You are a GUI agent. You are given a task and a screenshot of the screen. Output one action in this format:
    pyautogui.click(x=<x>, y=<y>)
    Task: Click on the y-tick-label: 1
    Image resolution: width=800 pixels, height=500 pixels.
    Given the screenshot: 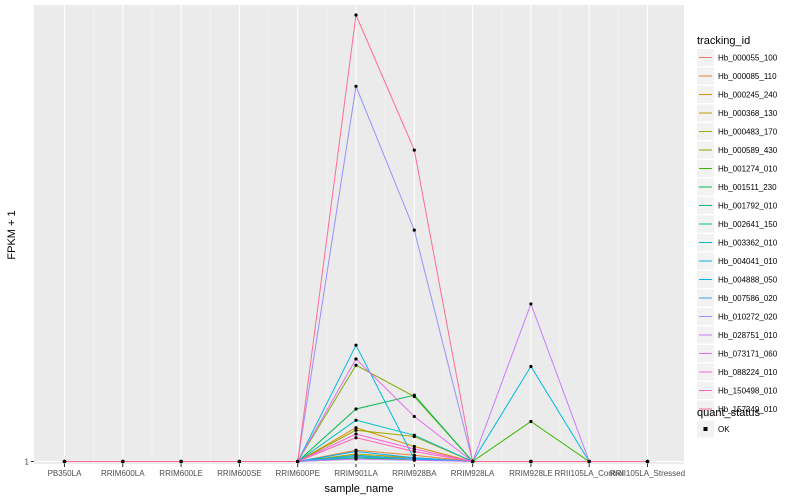 What is the action you would take?
    pyautogui.click(x=27, y=461)
    